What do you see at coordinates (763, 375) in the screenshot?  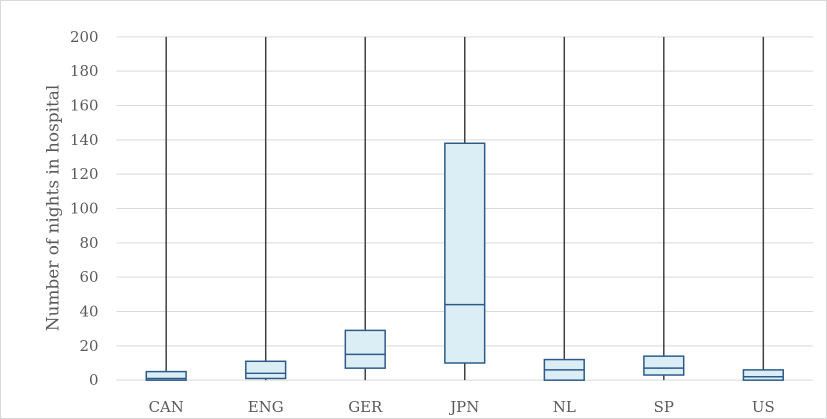 I see `iqr-box-us` at bounding box center [763, 375].